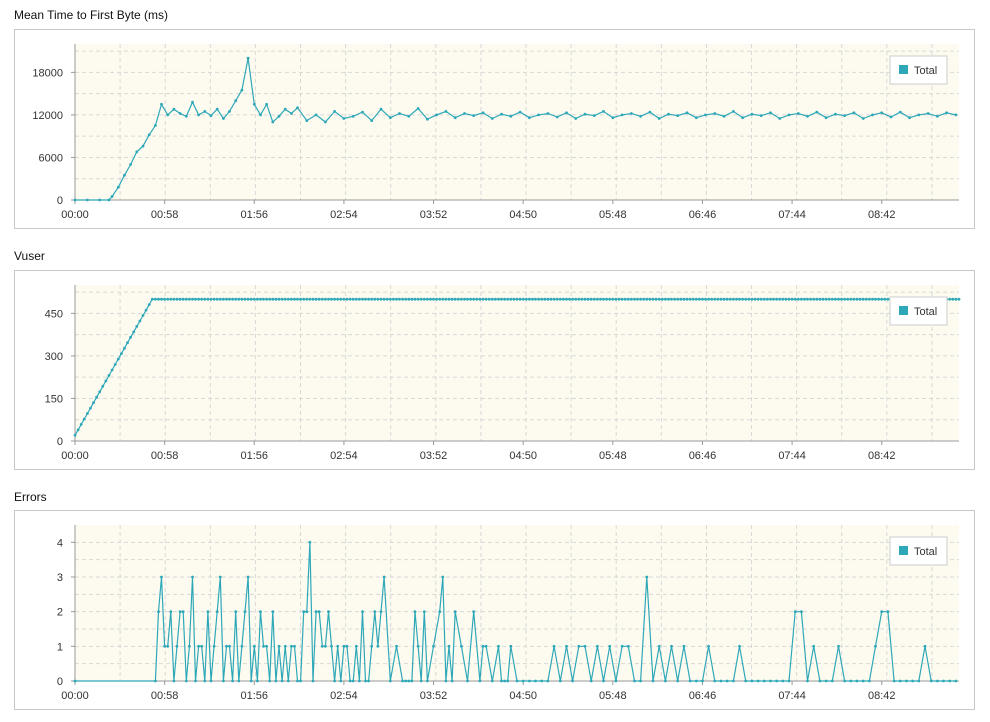  Describe the element at coordinates (255, 696) in the screenshot. I see `x-tick-label: 01:56` at that location.